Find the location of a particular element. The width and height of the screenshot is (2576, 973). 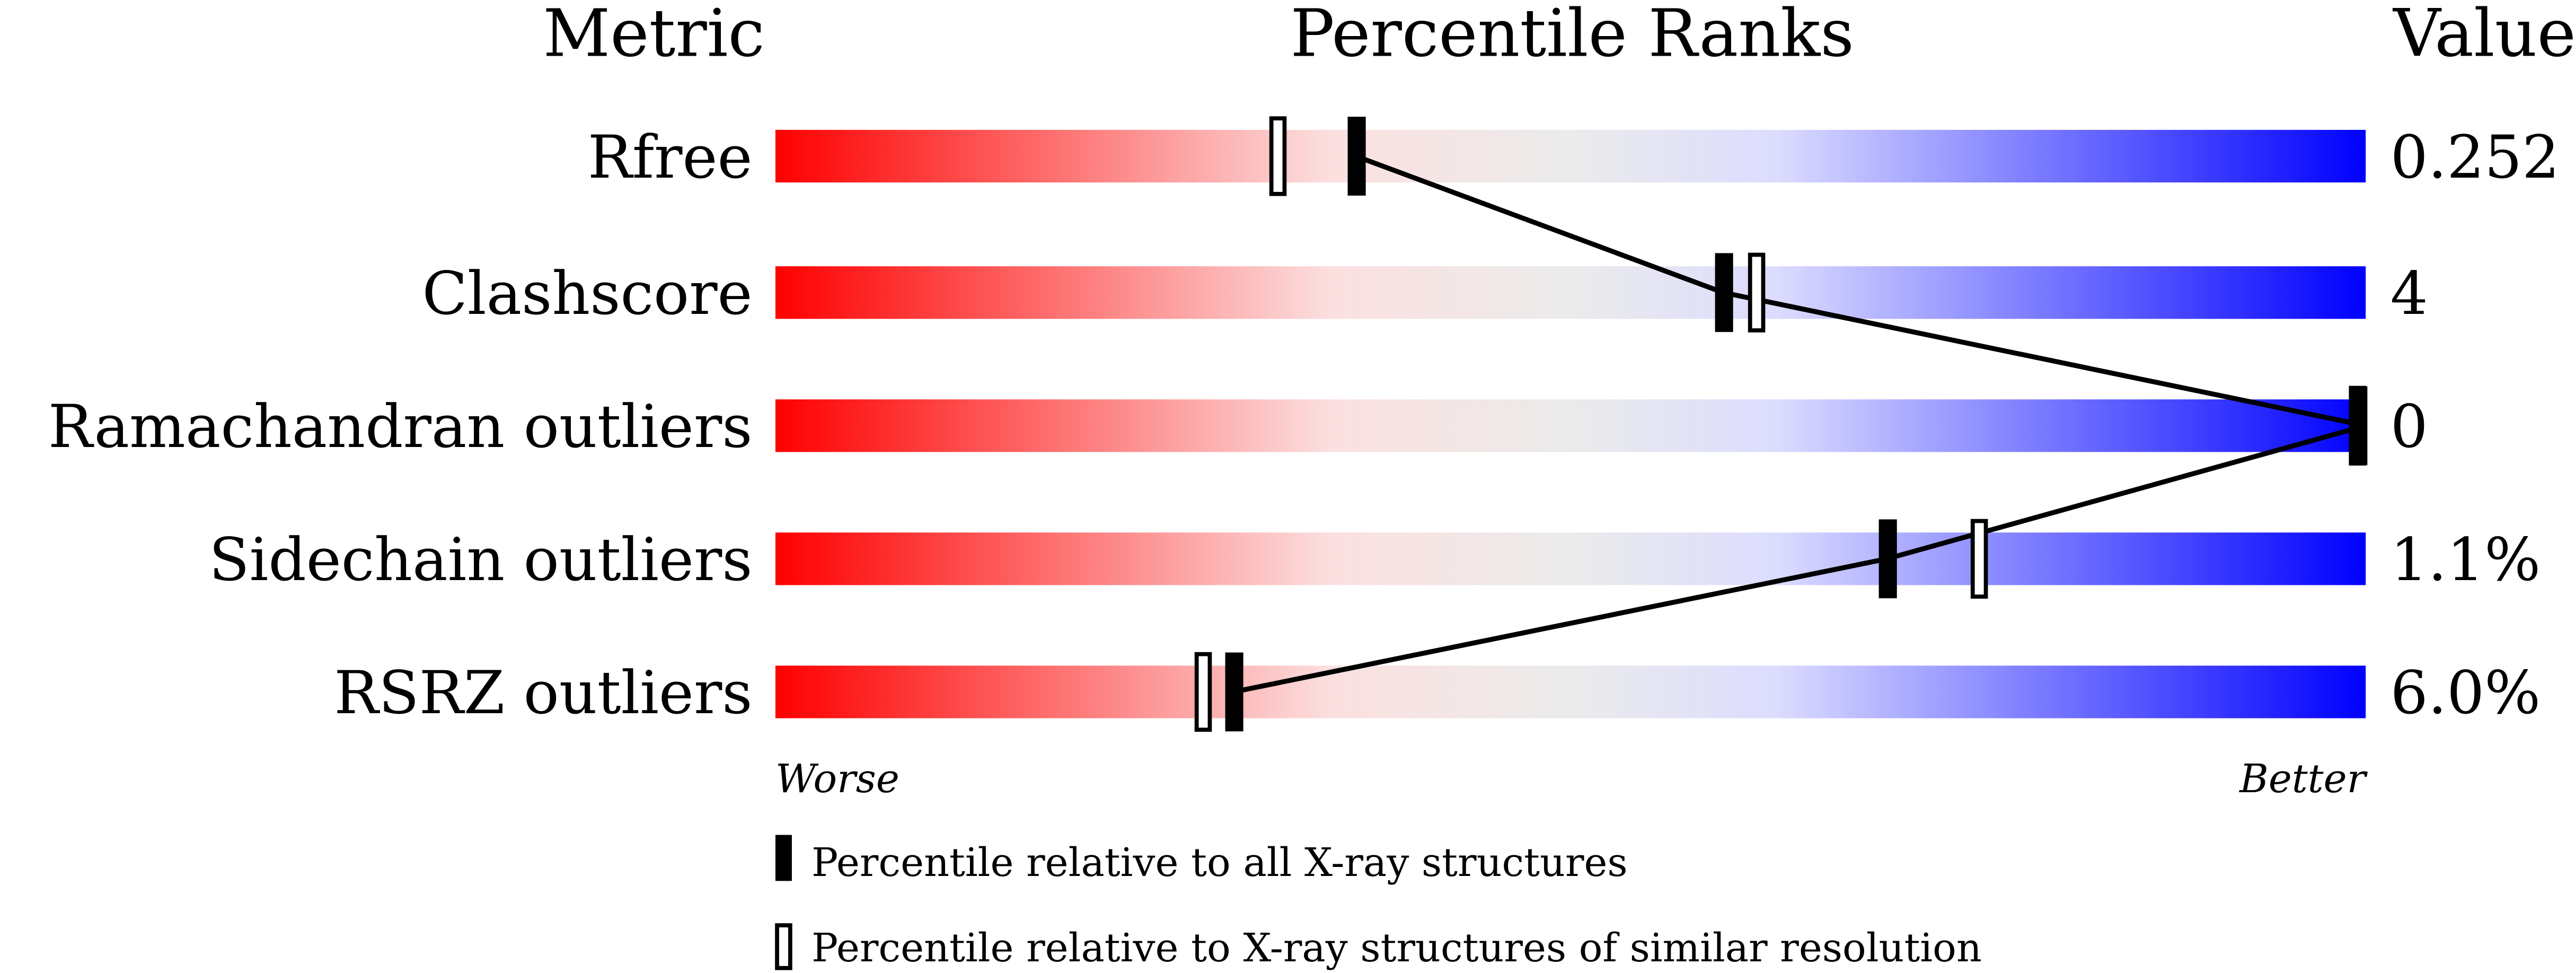

metric-value: 0.252 is located at coordinates (2475, 157).